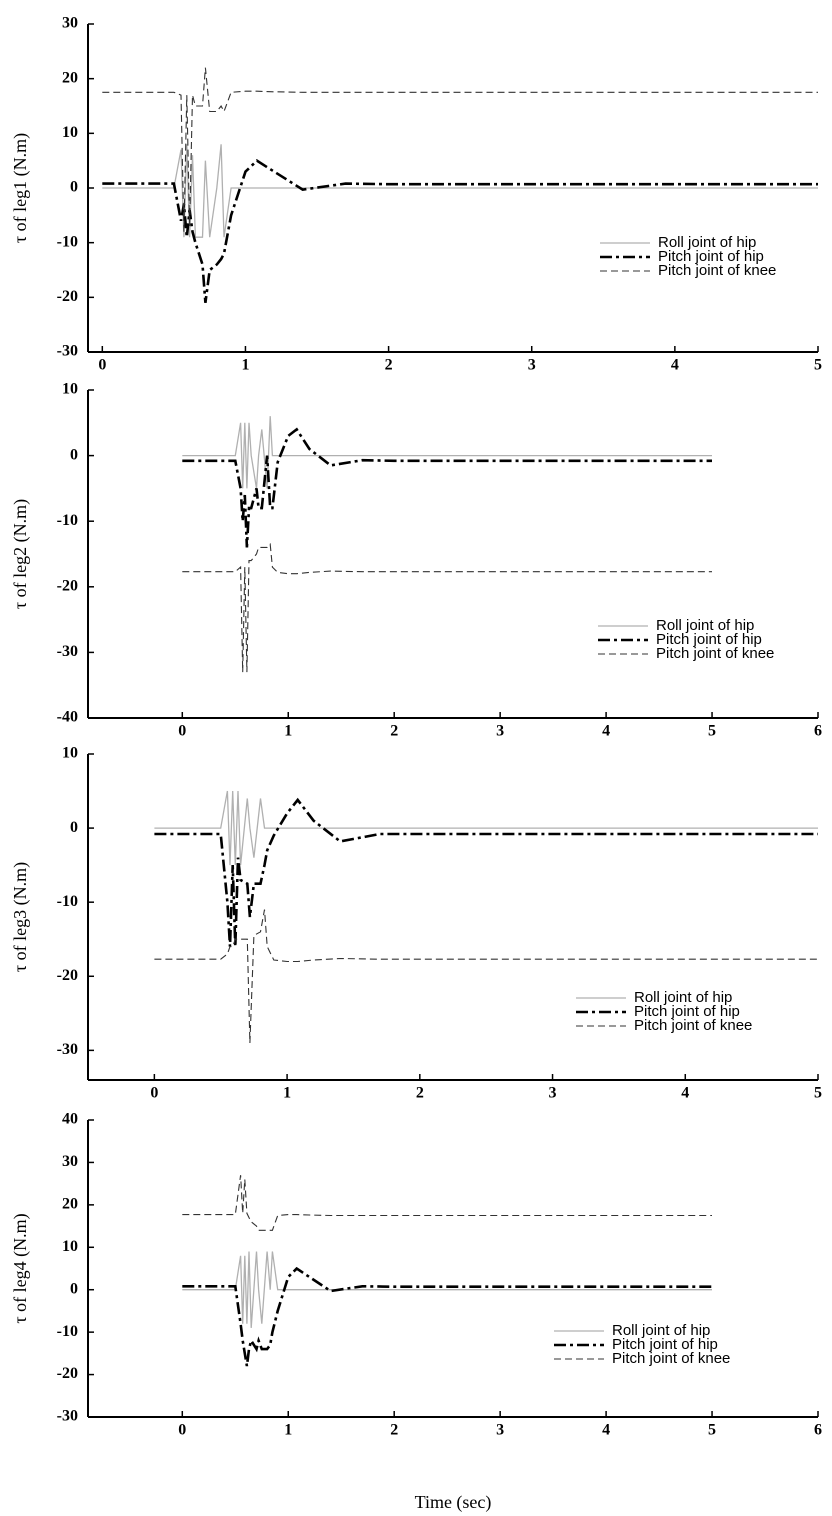 Image resolution: width=832 pixels, height=1516 pixels. I want to click on x-axis-label: Time (sec), so click(453, 1502).